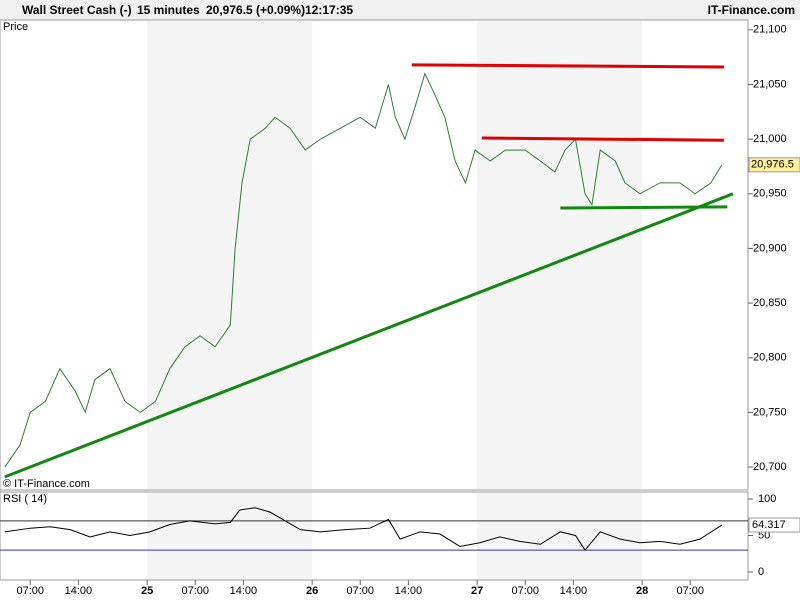  Describe the element at coordinates (767, 499) in the screenshot. I see `y-tick-label: 100` at that location.